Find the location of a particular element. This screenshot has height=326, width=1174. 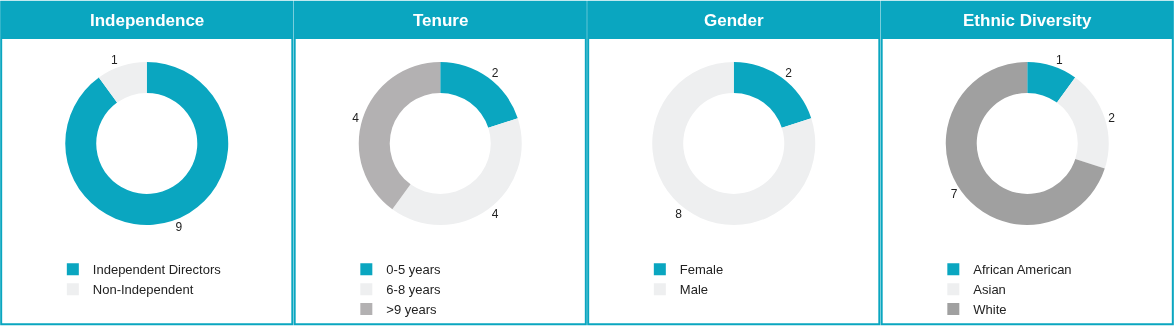

legend-label: Male is located at coordinates (694, 290).